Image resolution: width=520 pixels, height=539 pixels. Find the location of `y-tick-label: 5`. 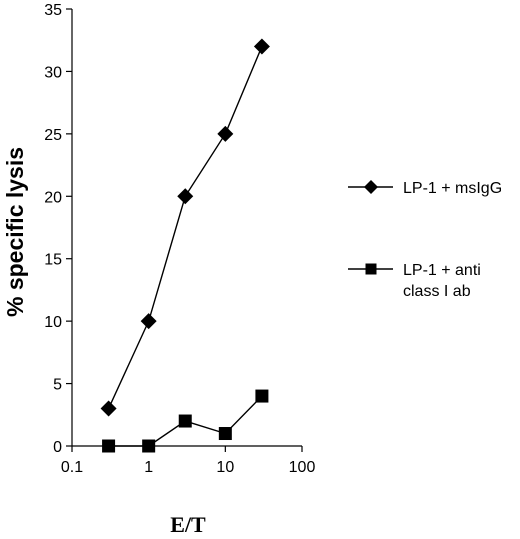

y-tick-label: 5 is located at coordinates (57, 385).